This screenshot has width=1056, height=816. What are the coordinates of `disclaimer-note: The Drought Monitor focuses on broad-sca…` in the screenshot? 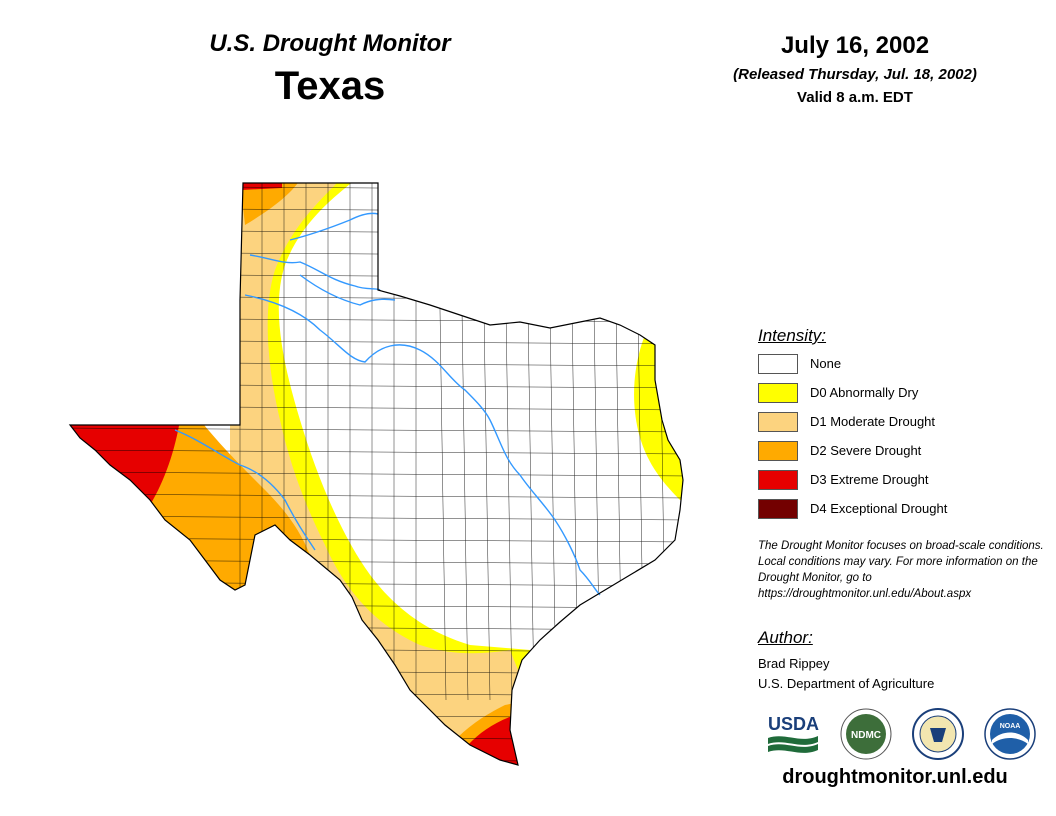 It's located at (901, 570).